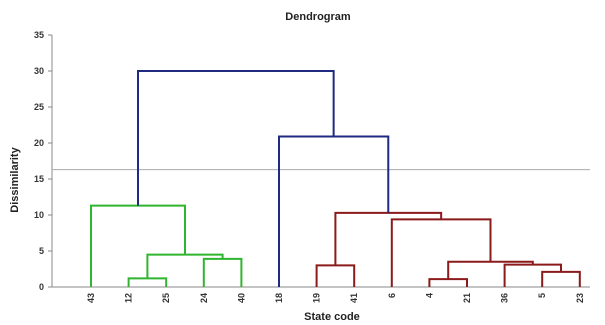 The height and width of the screenshot is (325, 605). What do you see at coordinates (467, 298) in the screenshot?
I see `leaf-label: 21` at bounding box center [467, 298].